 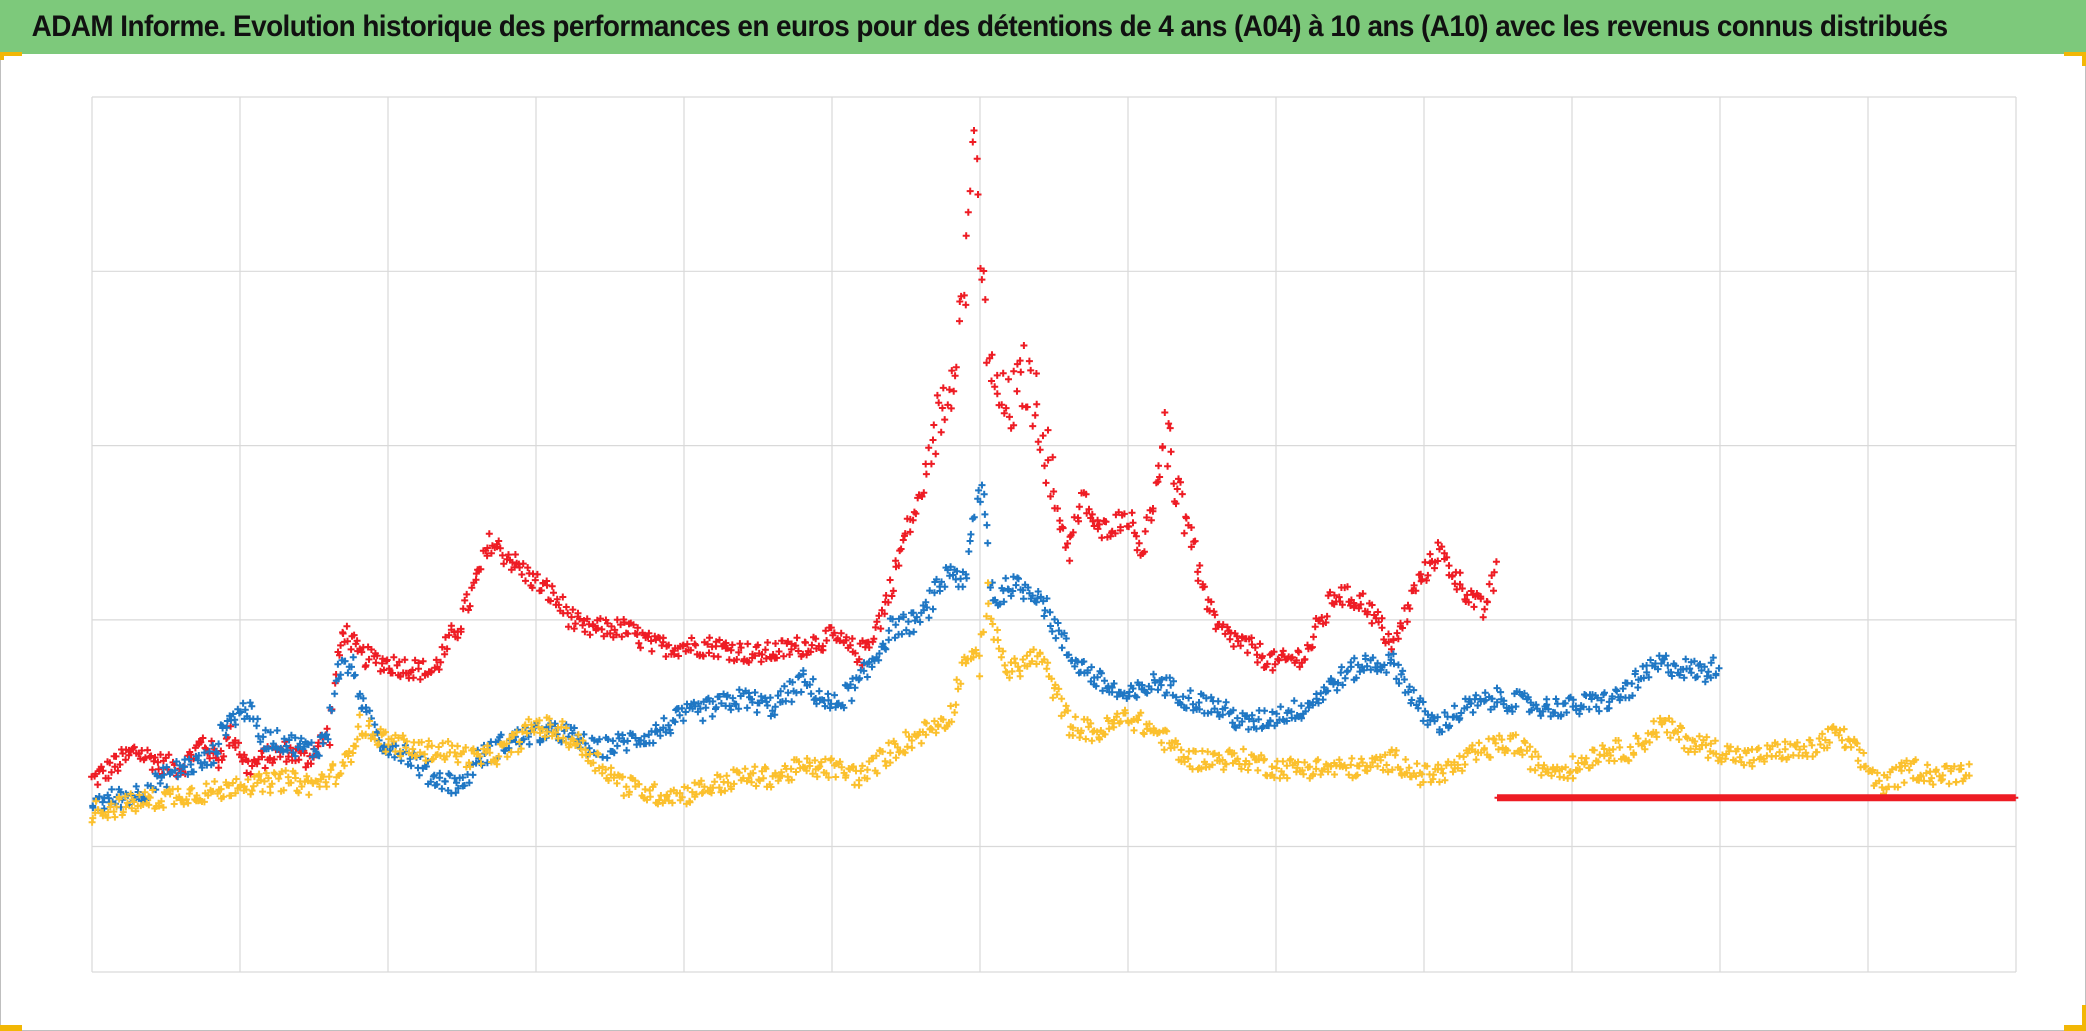 I want to click on corner-accent-bottom-left, so click(x=11, y=1028).